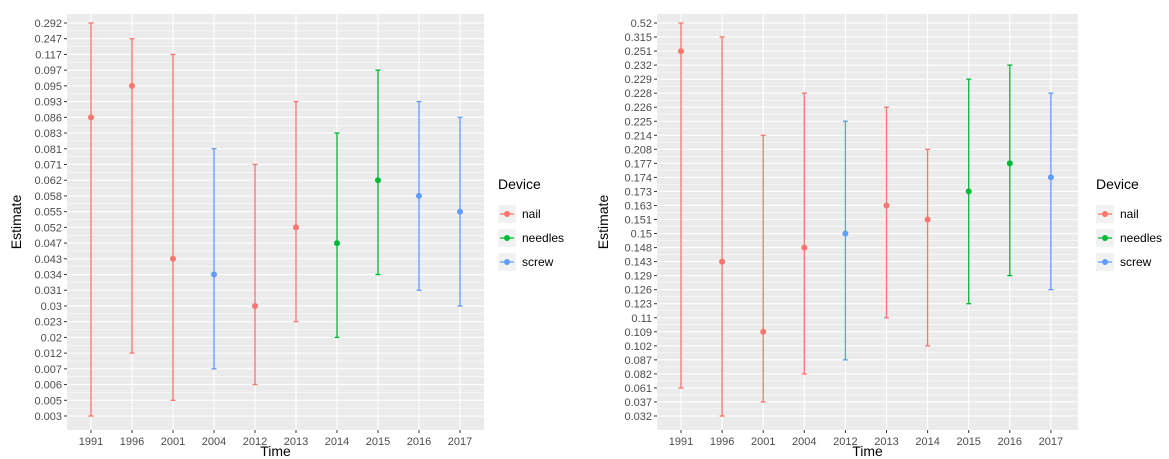 This screenshot has width=1169, height=459. I want to click on data-point-2017, so click(1050, 177).